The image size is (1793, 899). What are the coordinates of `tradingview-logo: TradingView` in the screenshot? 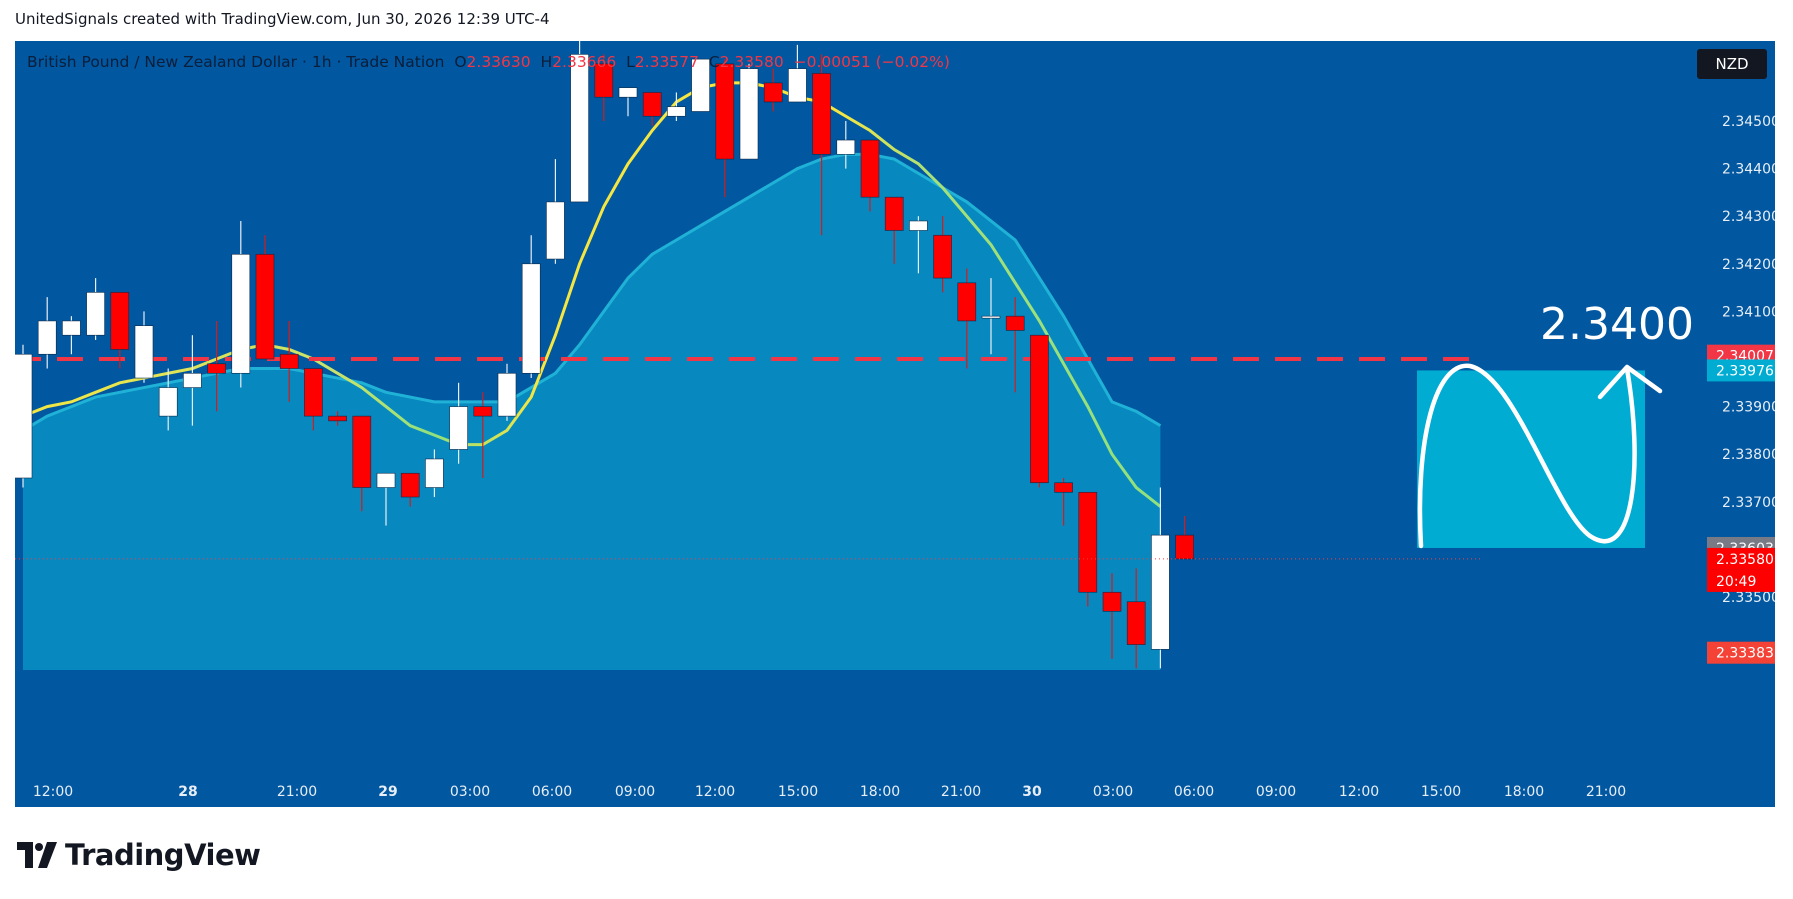 It's located at (139, 855).